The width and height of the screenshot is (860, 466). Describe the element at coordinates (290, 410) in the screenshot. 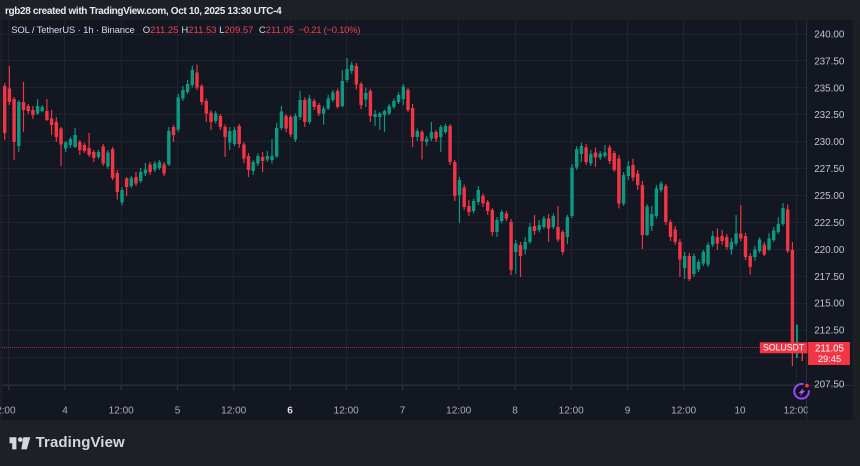

I see `svg-text: 6` at that location.